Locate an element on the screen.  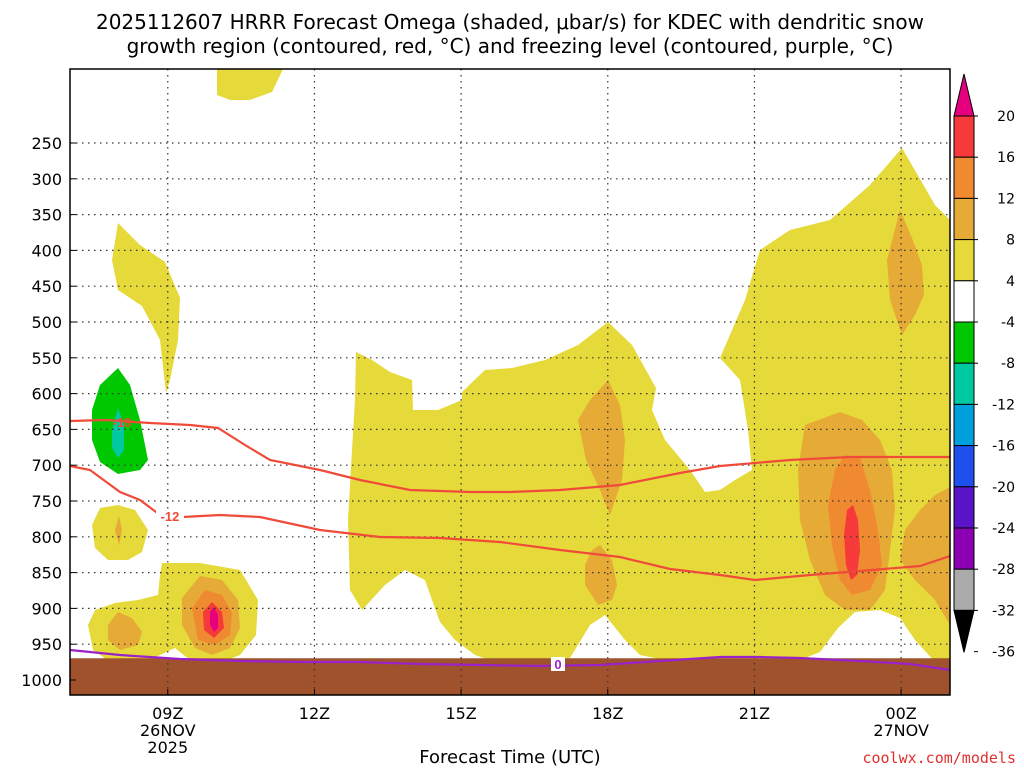
omega-region-yellow-top is located at coordinates (250, 84).